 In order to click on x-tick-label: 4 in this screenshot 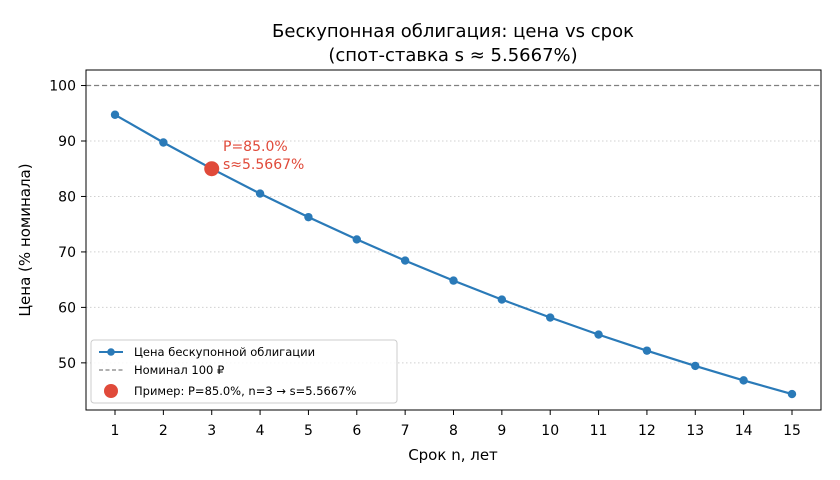, I will do `click(260, 431)`.